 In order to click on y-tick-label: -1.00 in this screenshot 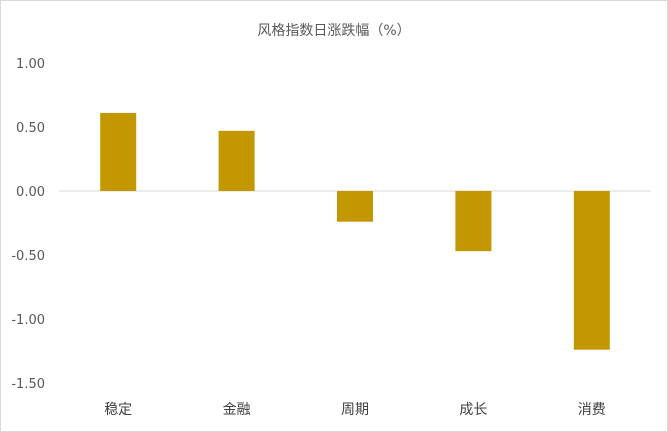, I will do `click(28, 320)`.